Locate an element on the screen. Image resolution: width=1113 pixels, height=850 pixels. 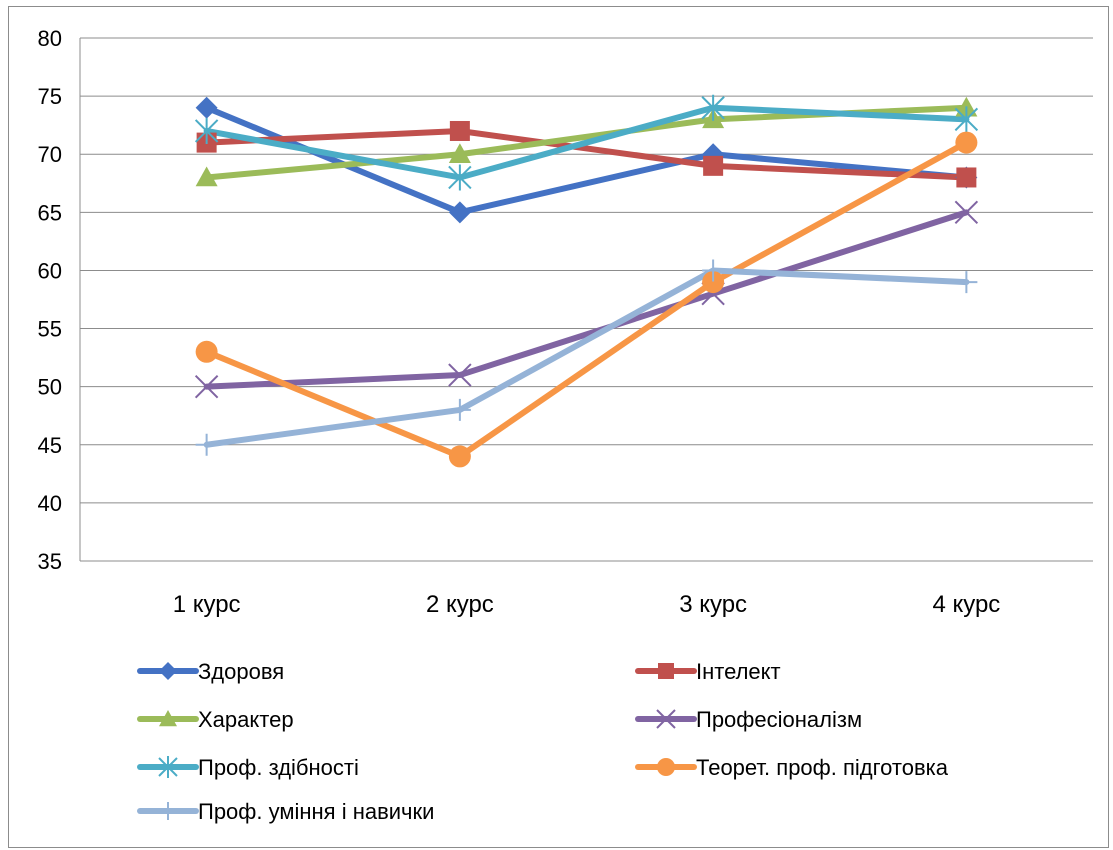
legend-label: Здоровя is located at coordinates (241, 671).